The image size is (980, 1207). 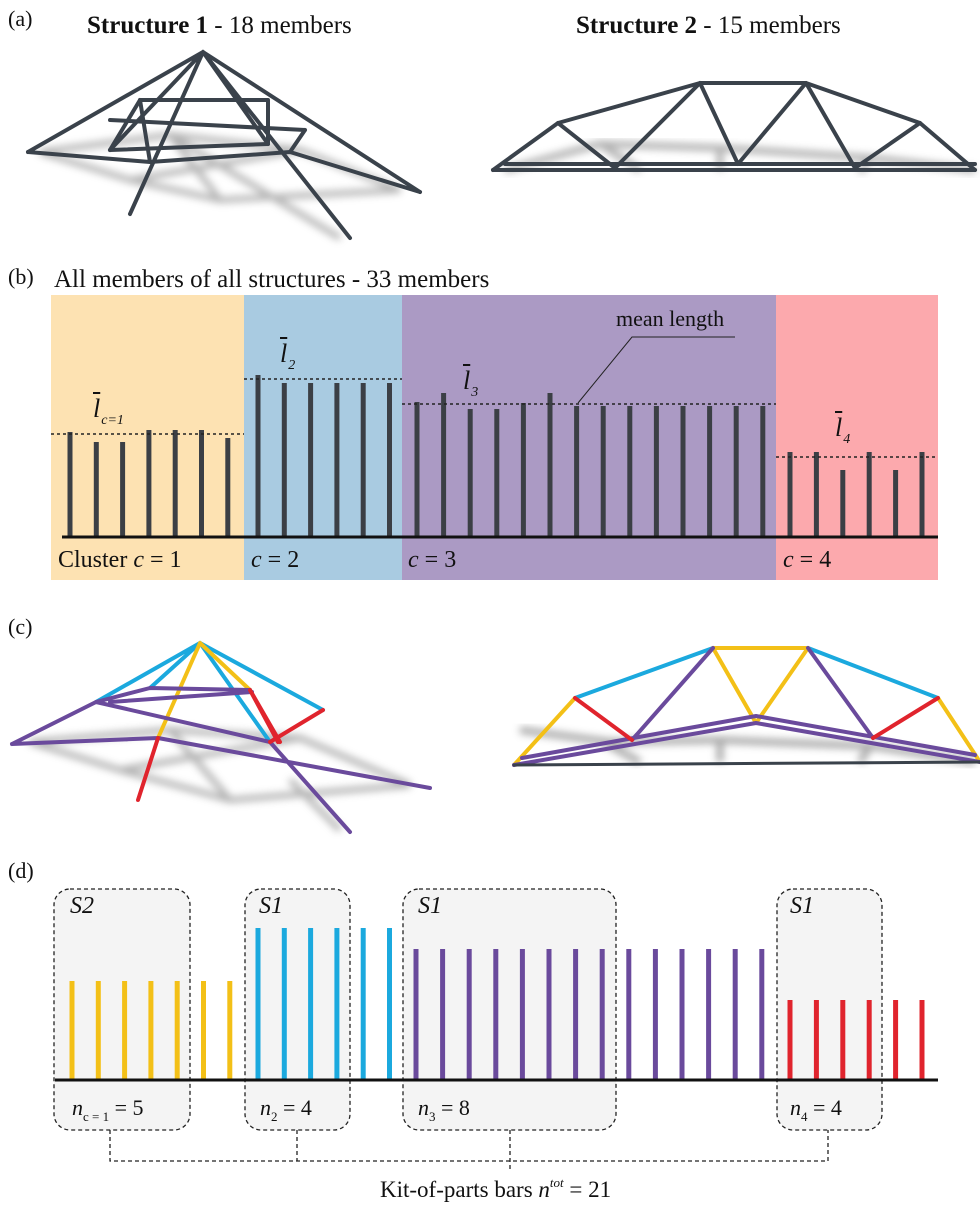 I want to click on group-2-count-value: = 4, so click(x=294, y=1107).